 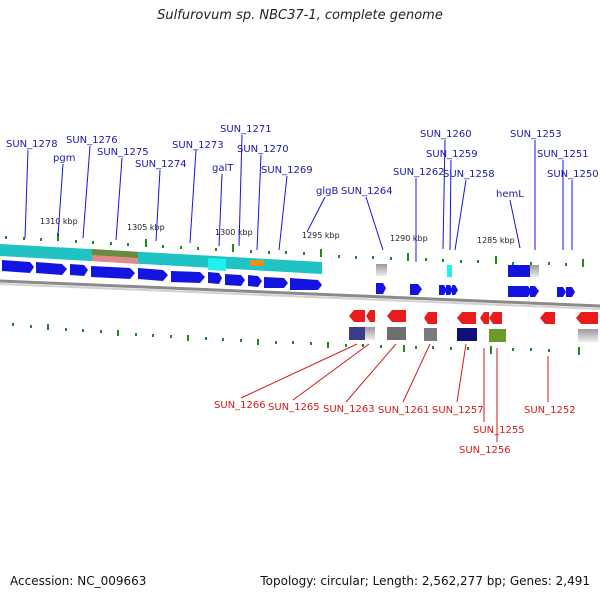 I want to click on scale-label: 1305 kbp, so click(x=146, y=227).